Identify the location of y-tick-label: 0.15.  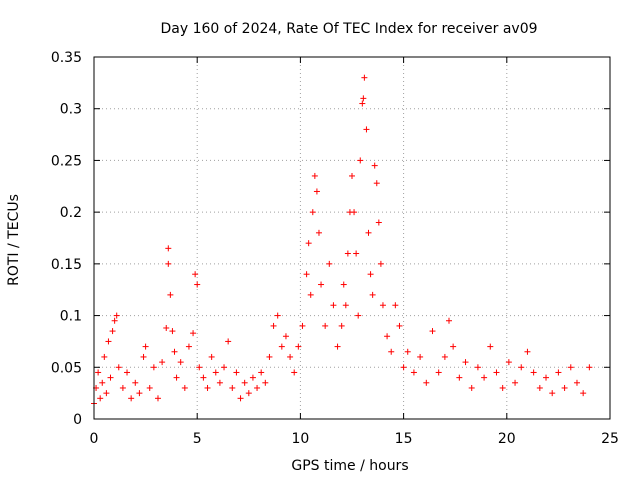
(66, 265).